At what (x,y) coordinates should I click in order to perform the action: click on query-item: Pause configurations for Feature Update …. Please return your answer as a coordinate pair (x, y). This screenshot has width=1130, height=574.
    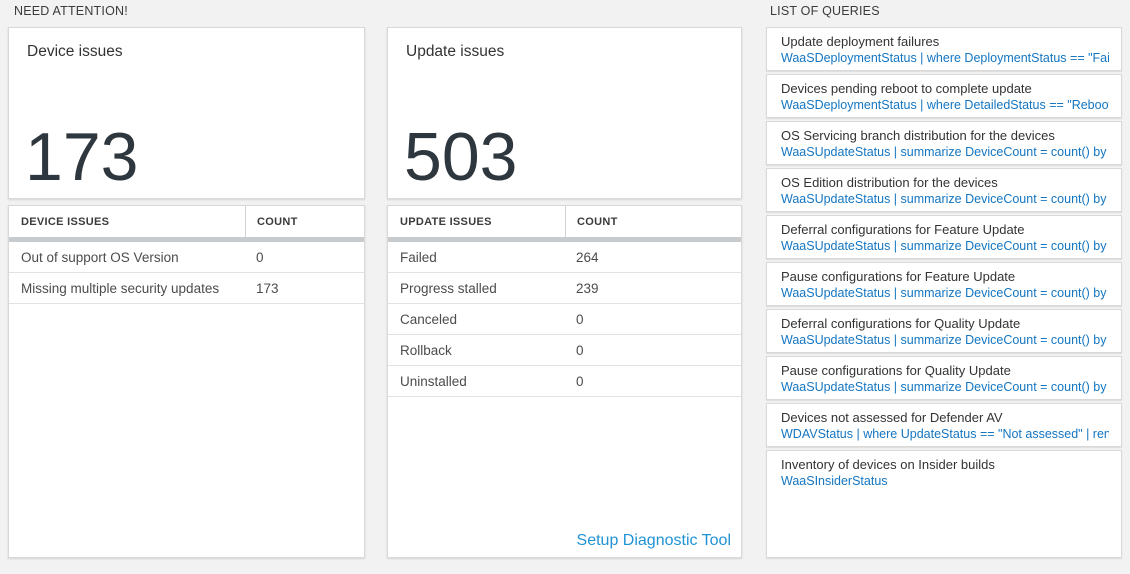
    Looking at the image, I should click on (944, 284).